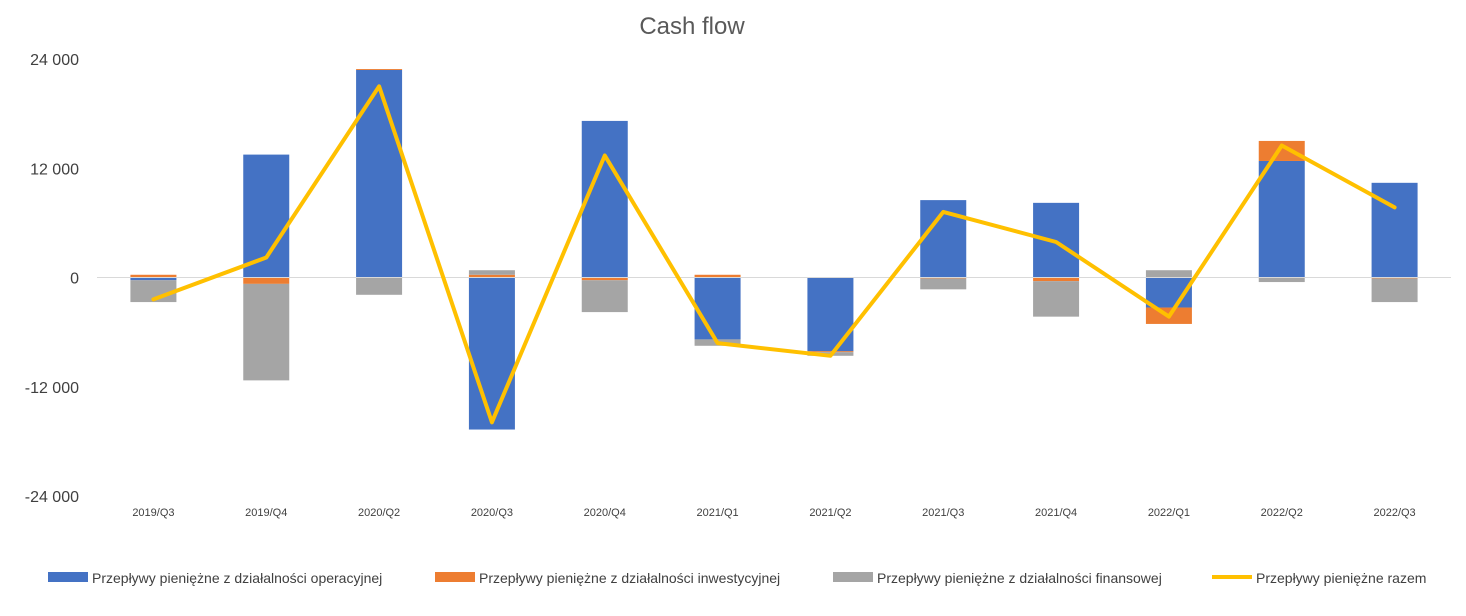 This screenshot has height=616, width=1466. Describe the element at coordinates (717, 513) in the screenshot. I see `x-tick-label: 2021/Q1` at that location.